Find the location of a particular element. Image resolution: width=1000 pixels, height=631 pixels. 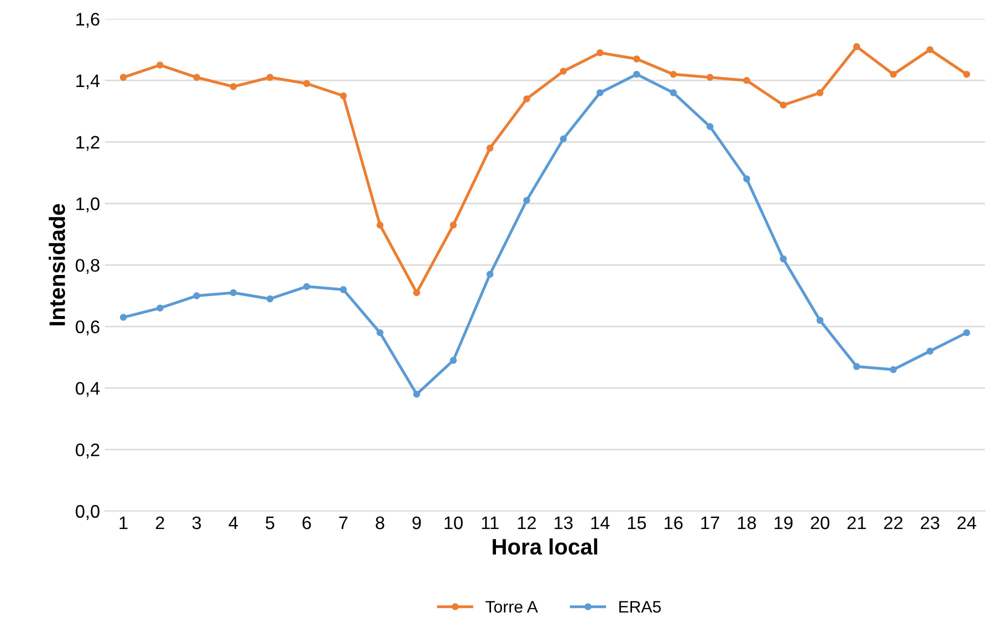

x-tick-label: 11 is located at coordinates (490, 523).